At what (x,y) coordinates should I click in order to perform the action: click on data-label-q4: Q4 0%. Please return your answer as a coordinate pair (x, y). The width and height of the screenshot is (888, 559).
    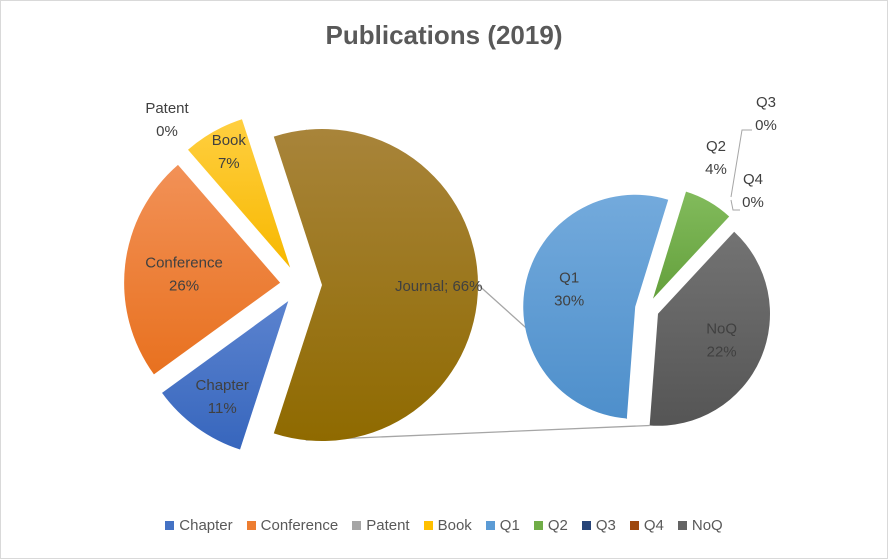
    Looking at the image, I should click on (753, 191).